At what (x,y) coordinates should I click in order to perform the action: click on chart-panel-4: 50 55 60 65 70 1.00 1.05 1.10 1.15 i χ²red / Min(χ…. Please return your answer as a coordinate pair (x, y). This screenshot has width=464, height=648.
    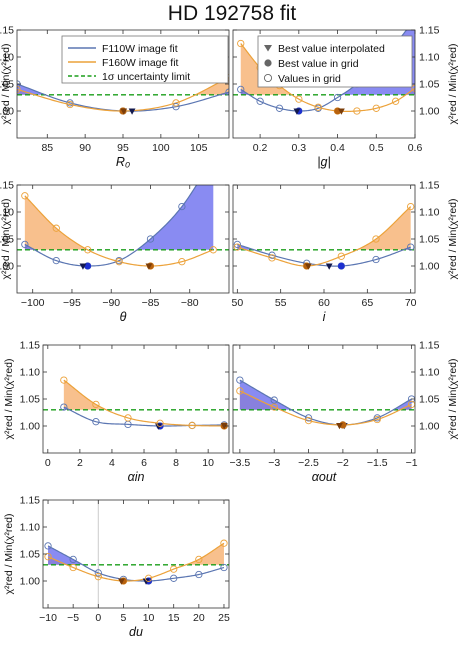
    Looking at the image, I should click on (345, 252).